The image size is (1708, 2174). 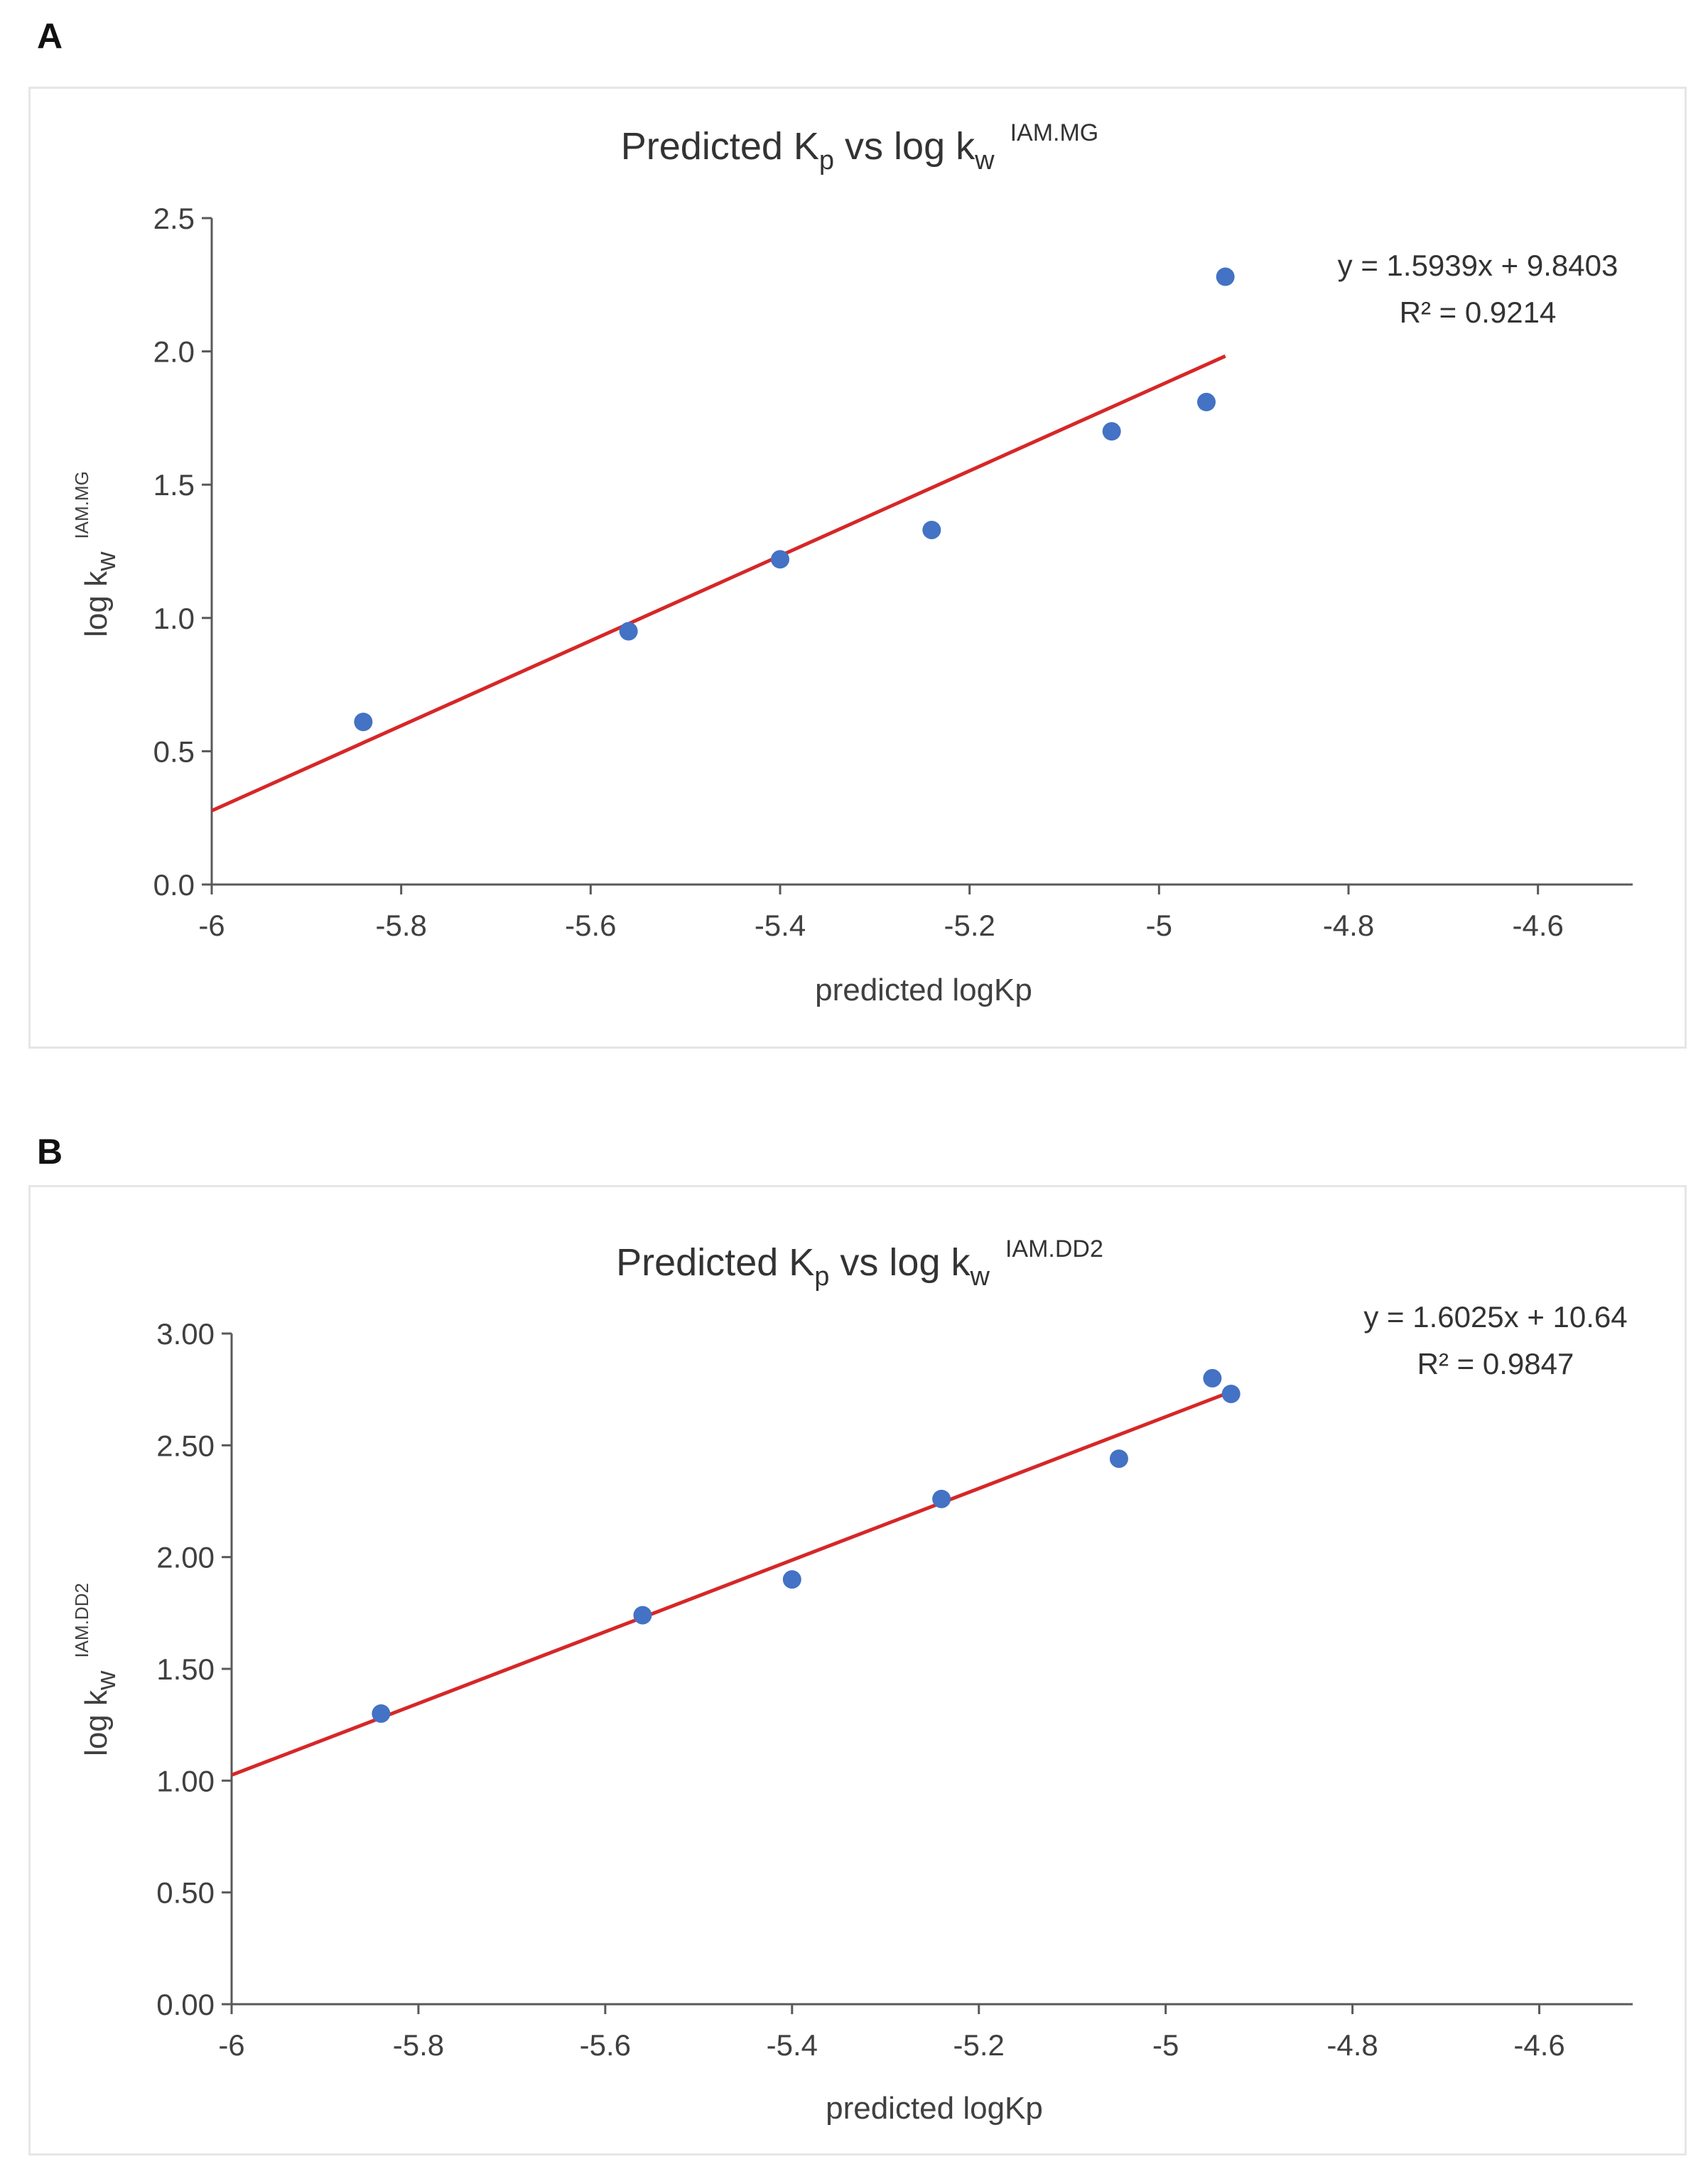 What do you see at coordinates (859, 1263) in the screenshot?
I see `chart-b-title: Predicted Kp vs log kwIAM.DD2` at bounding box center [859, 1263].